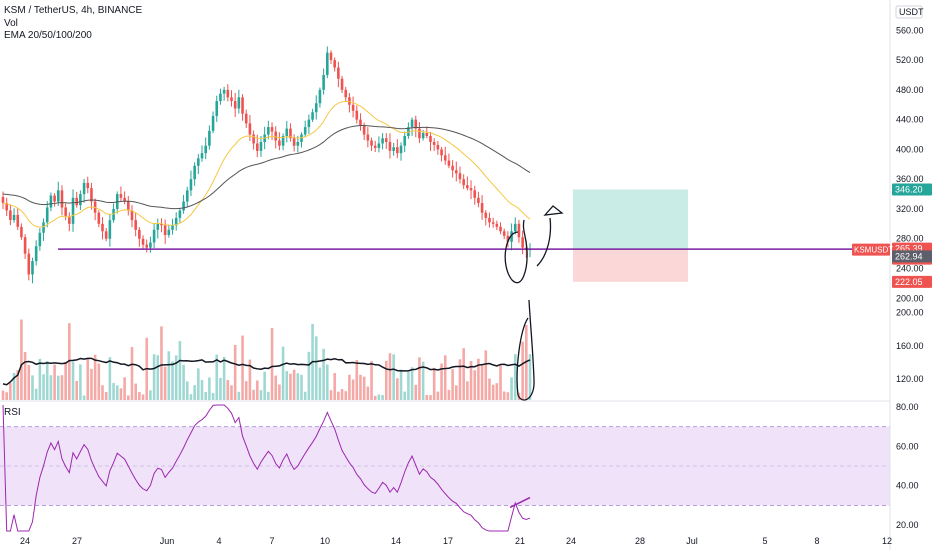 This screenshot has width=932, height=550. Describe the element at coordinates (48, 35) in the screenshot. I see `ema-indicator-label: EMA 20/50/100/200` at that location.